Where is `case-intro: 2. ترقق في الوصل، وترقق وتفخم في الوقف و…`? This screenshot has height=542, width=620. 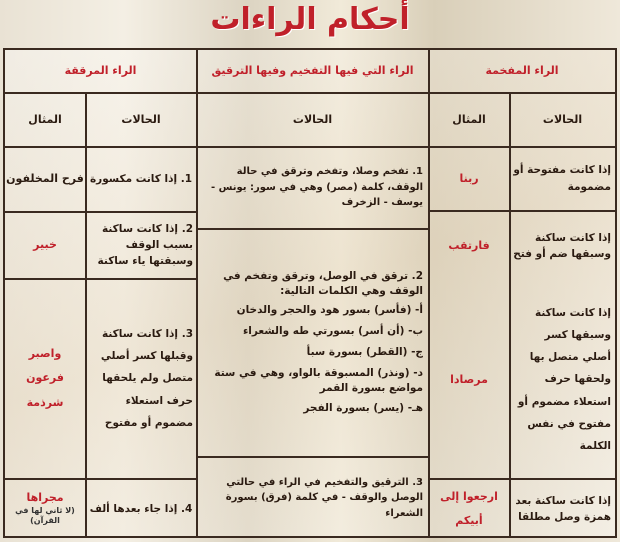
case-intro: 2. ترقق في الوصل، وترقق وتفخم في الوقف و… is located at coordinates (323, 284).